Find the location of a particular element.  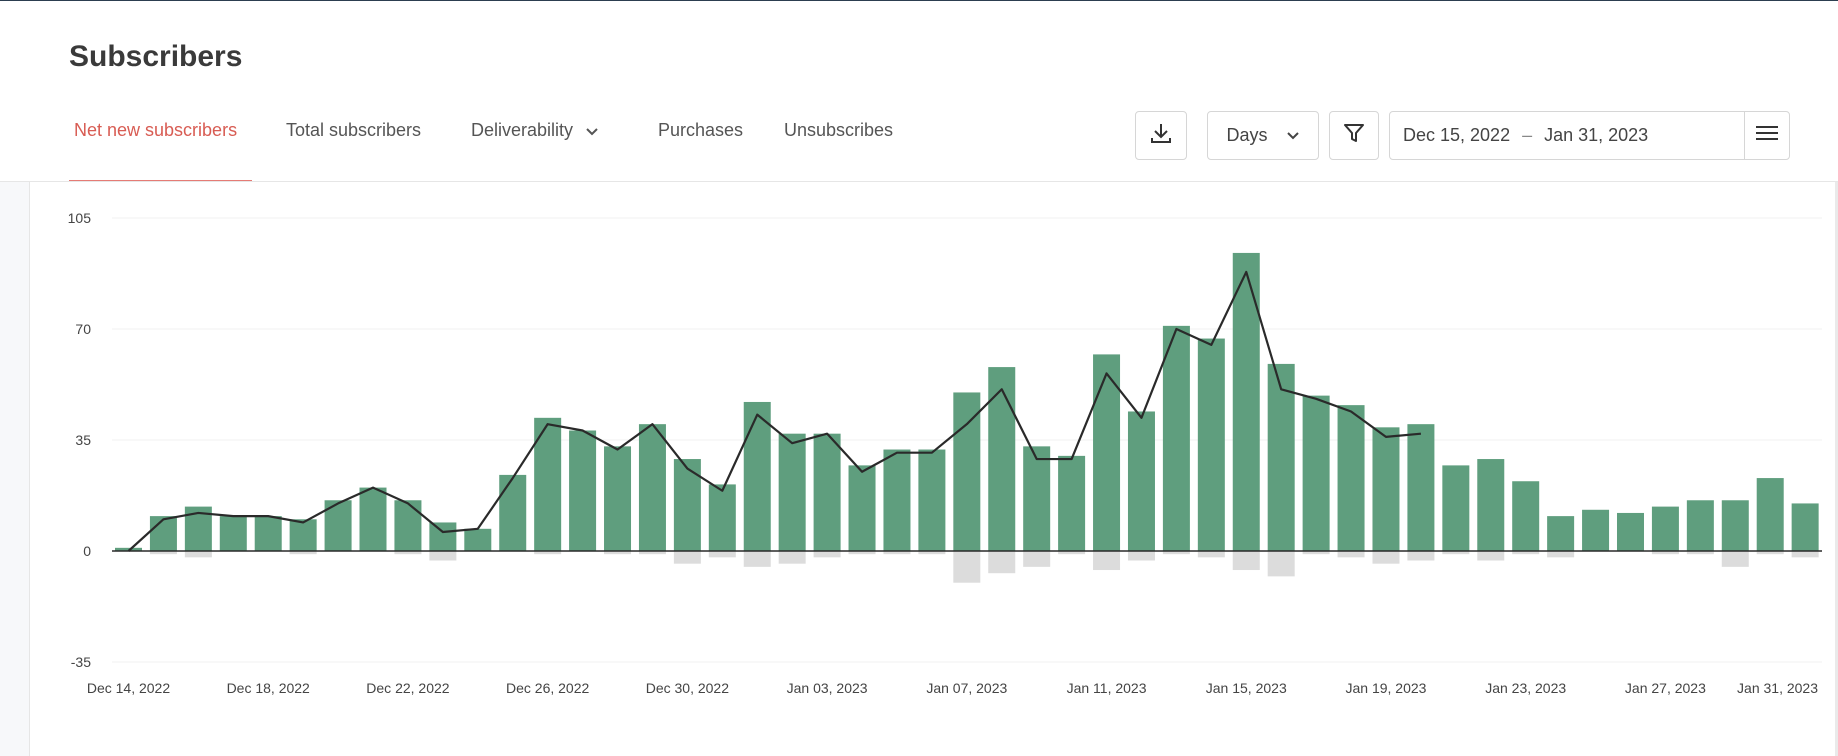

download-button is located at coordinates (1161, 135).